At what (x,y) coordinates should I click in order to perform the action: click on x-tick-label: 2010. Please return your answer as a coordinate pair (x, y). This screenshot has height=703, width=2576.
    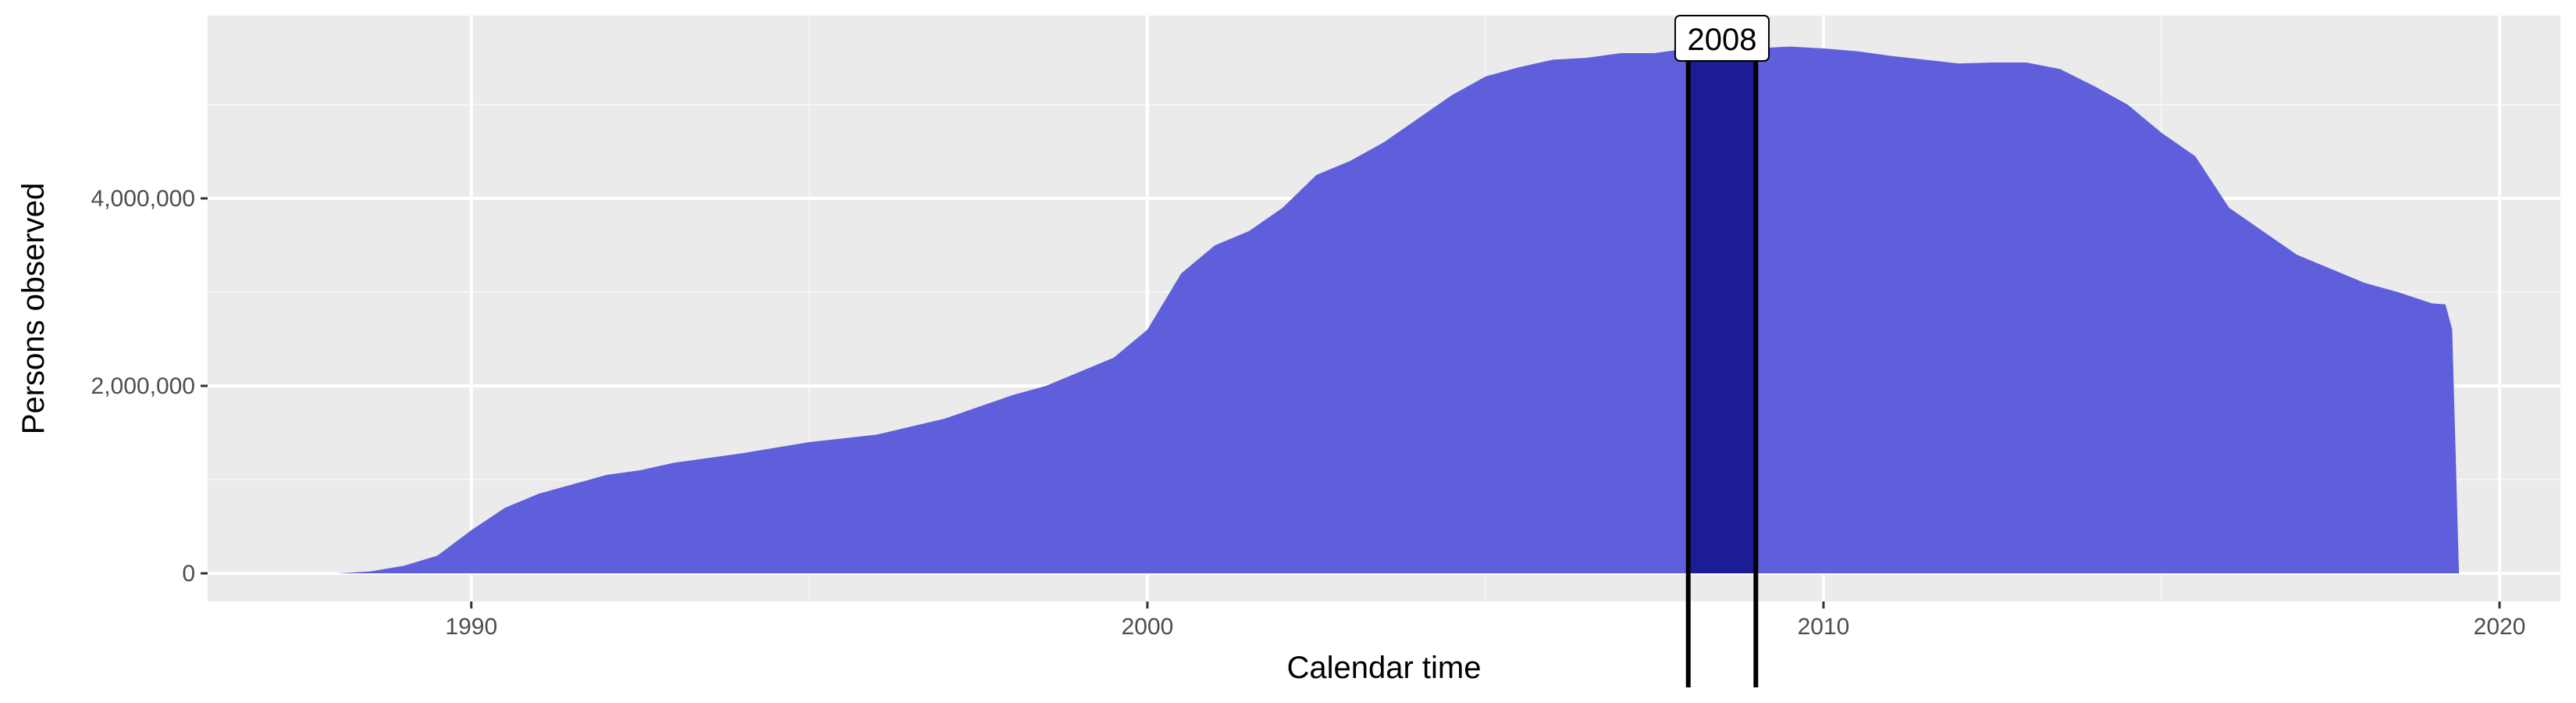
    Looking at the image, I should click on (1824, 627).